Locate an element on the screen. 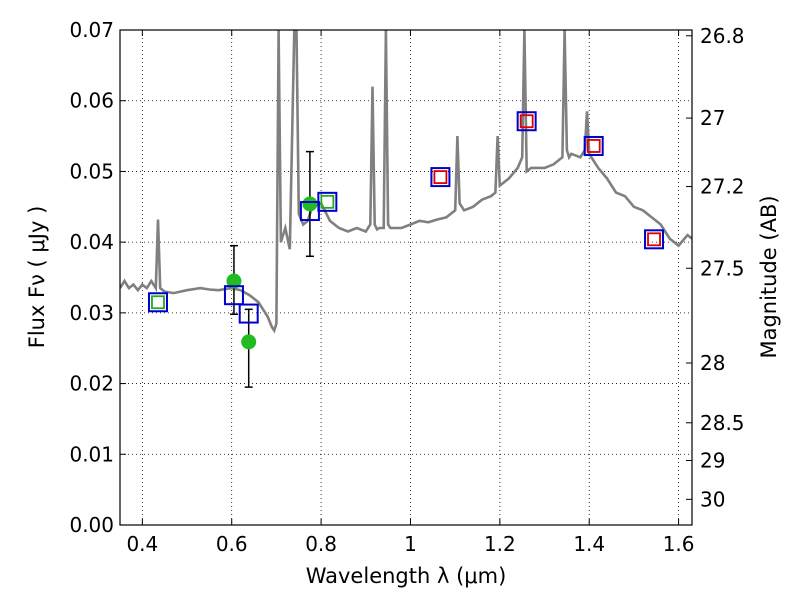 This screenshot has width=800, height=600. x-tick-label: 0.8 is located at coordinates (321, 544).